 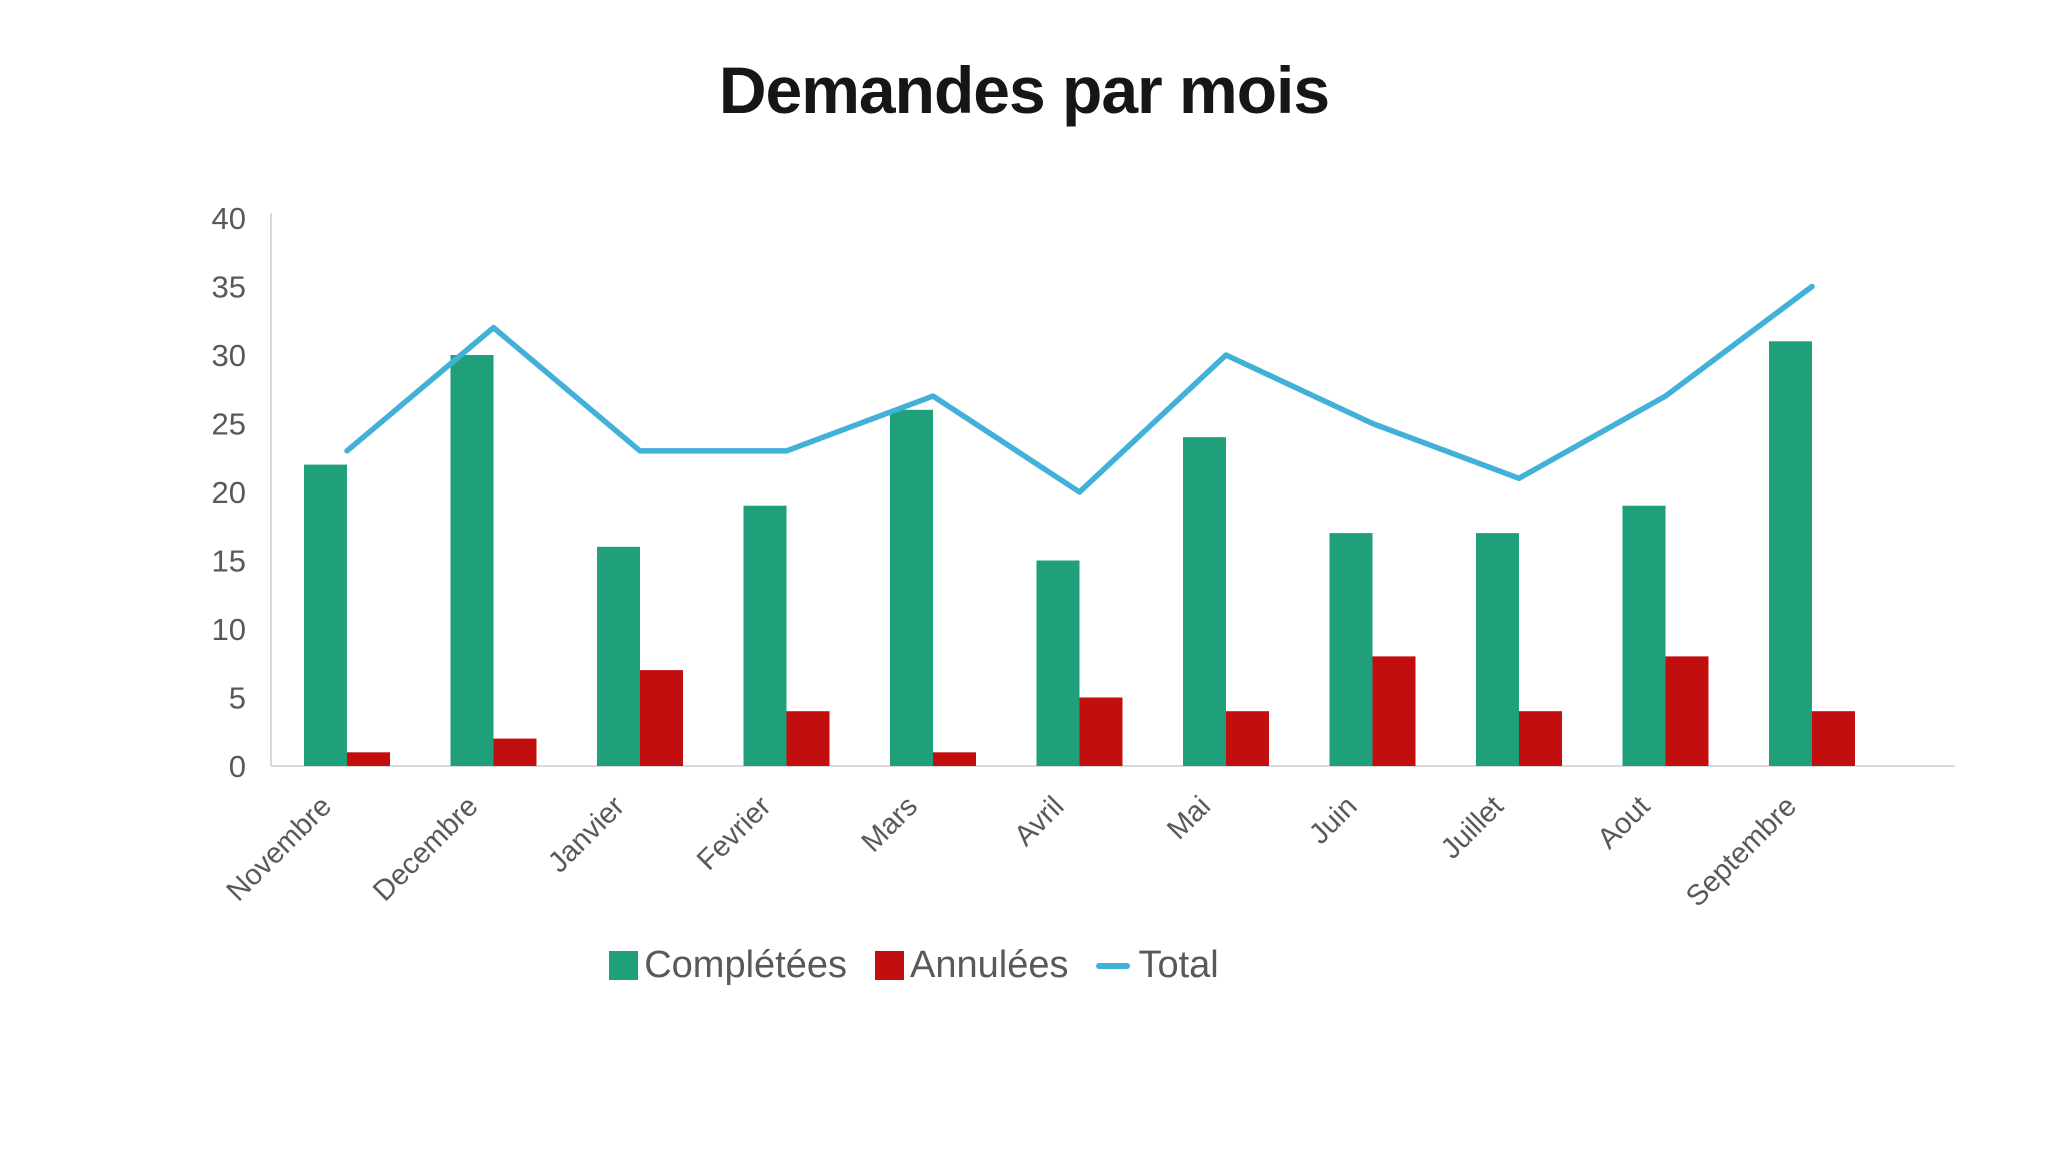 What do you see at coordinates (229, 424) in the screenshot?
I see `y-axis-tick-label: 25` at bounding box center [229, 424].